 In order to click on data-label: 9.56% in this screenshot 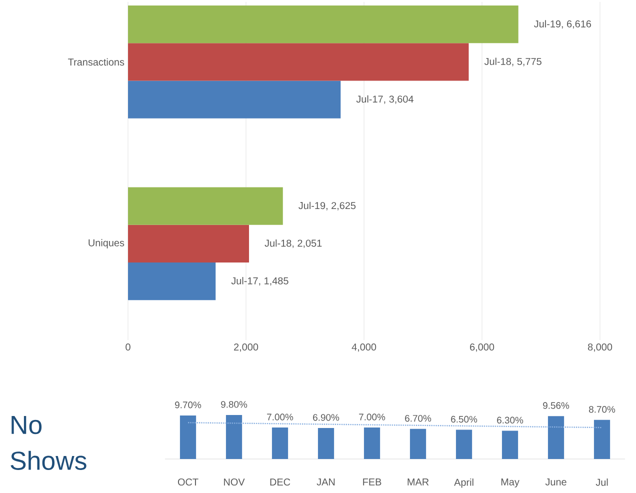, I will do `click(556, 405)`.